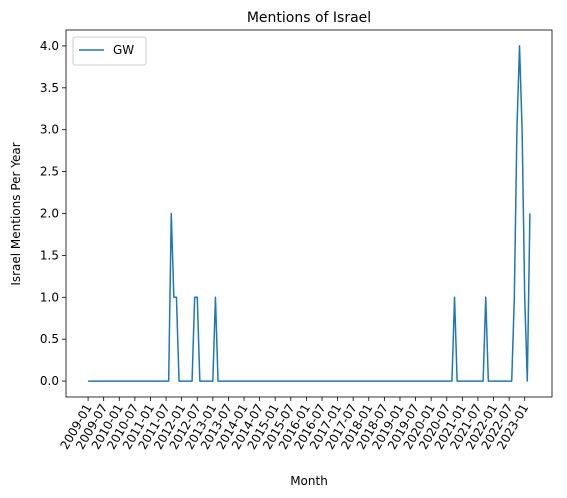  I want to click on y-tick-label: 3.5, so click(49, 88).